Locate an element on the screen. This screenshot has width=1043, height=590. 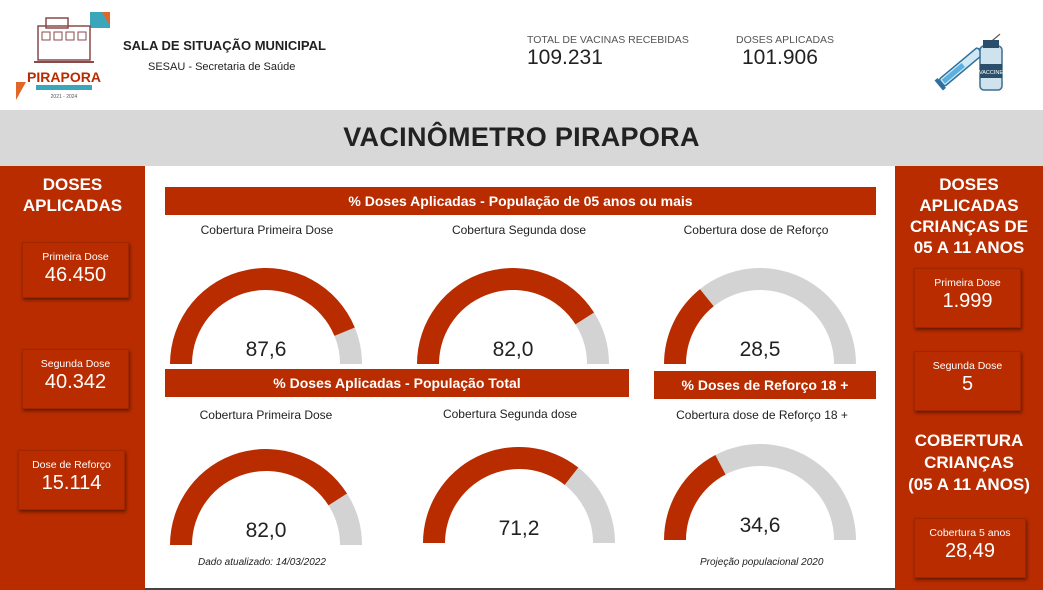
gauge-value-label: 71,2 is located at coordinates (519, 528).